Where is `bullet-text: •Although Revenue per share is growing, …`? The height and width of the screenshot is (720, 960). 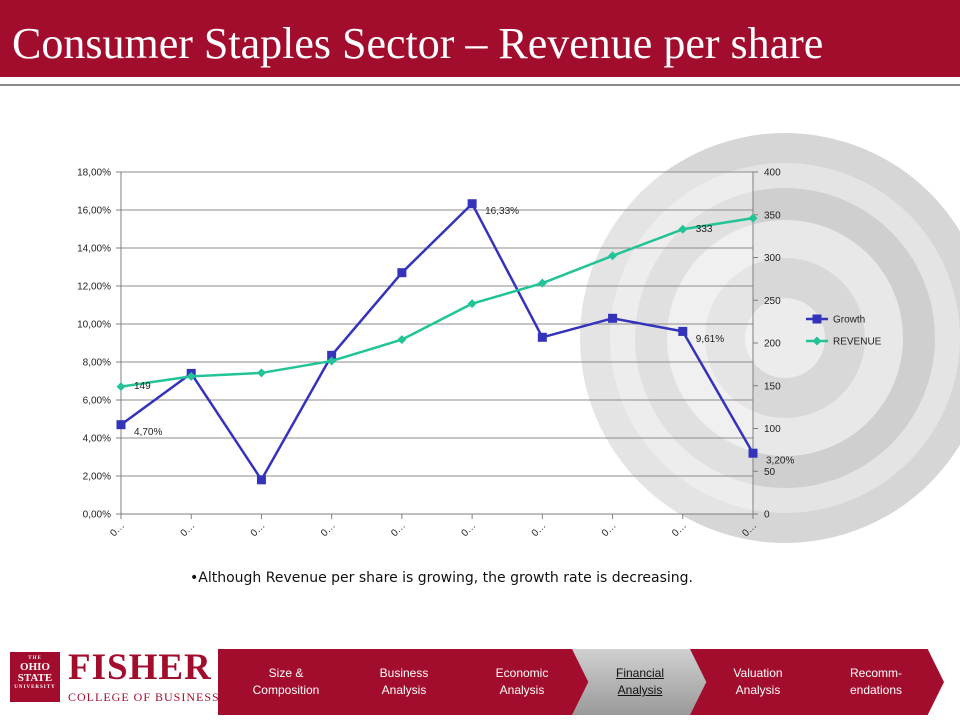
bullet-text: •Although Revenue per share is growing, … is located at coordinates (442, 578).